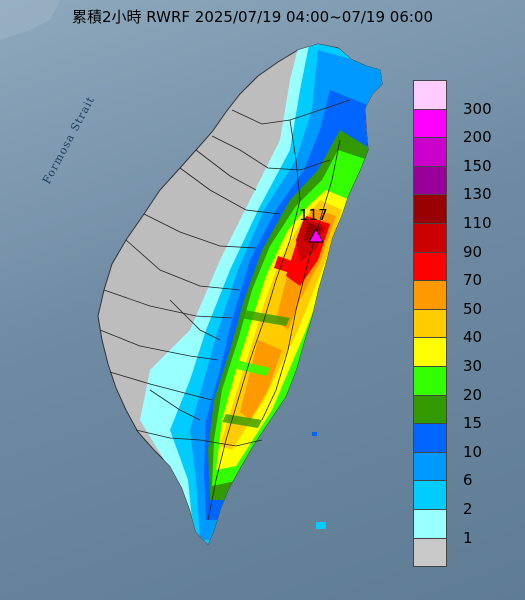  I want to click on legend-level: 70, so click(466, 270).